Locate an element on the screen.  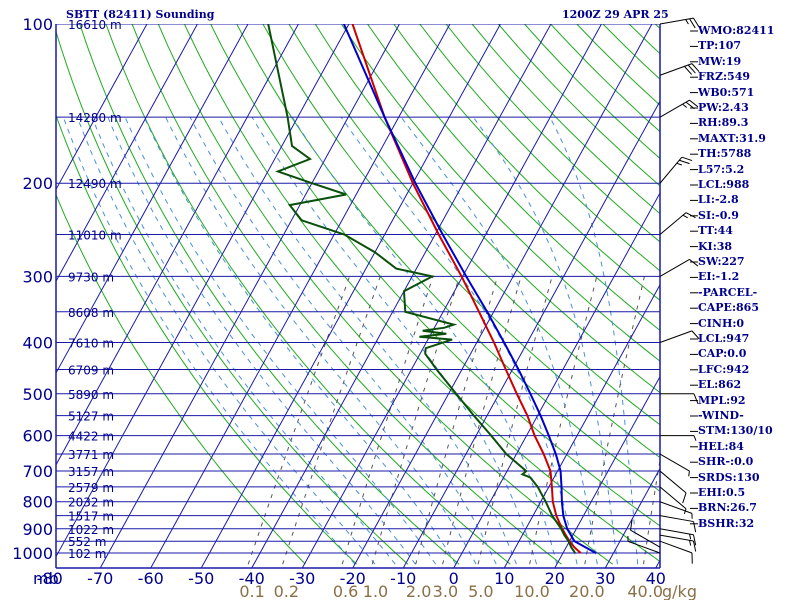
temperature-tick-label: -80 is located at coordinates (50, 578).